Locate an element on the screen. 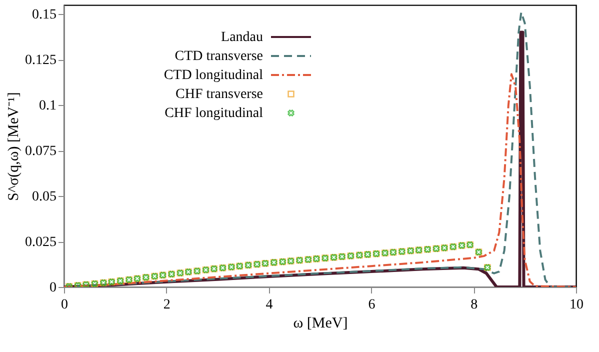 This screenshot has width=599, height=352. y-tick-label: 0 is located at coordinates (53, 288).